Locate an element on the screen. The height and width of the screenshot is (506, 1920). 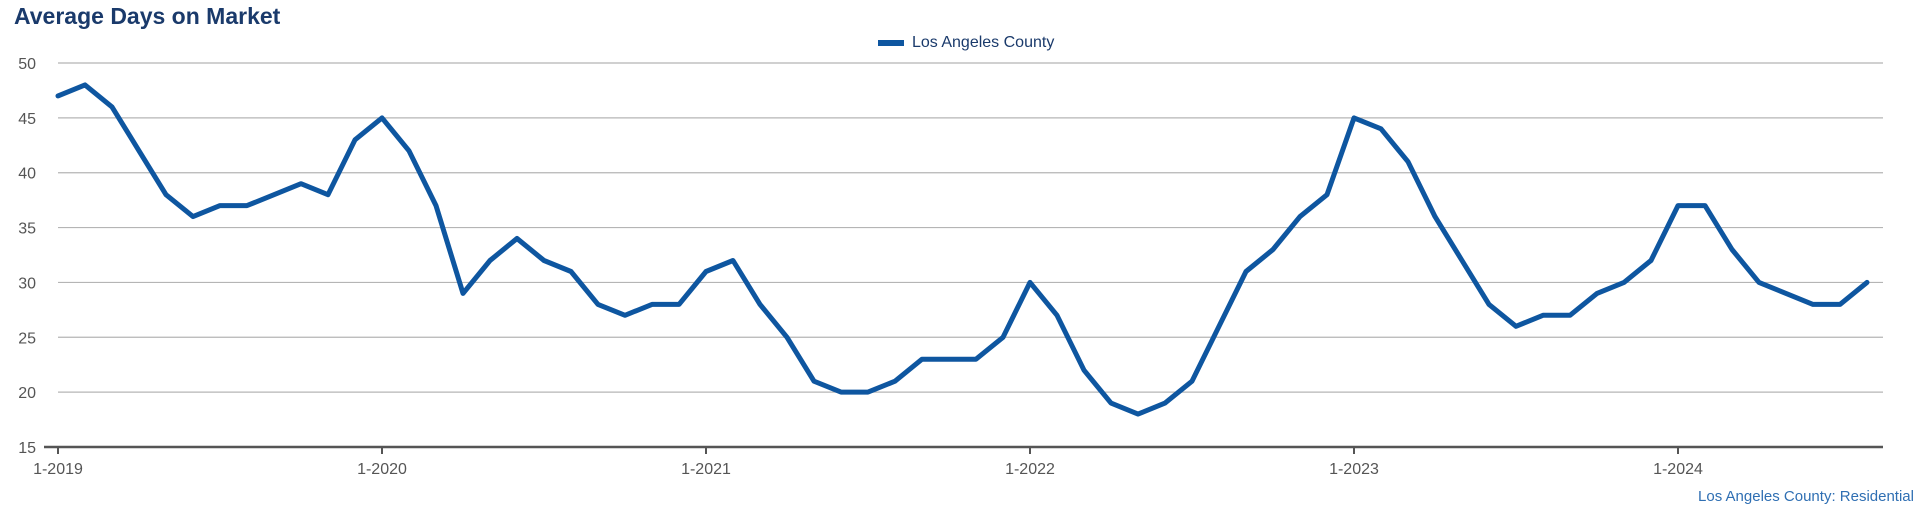
y-tick-label: 15 is located at coordinates (27, 448).